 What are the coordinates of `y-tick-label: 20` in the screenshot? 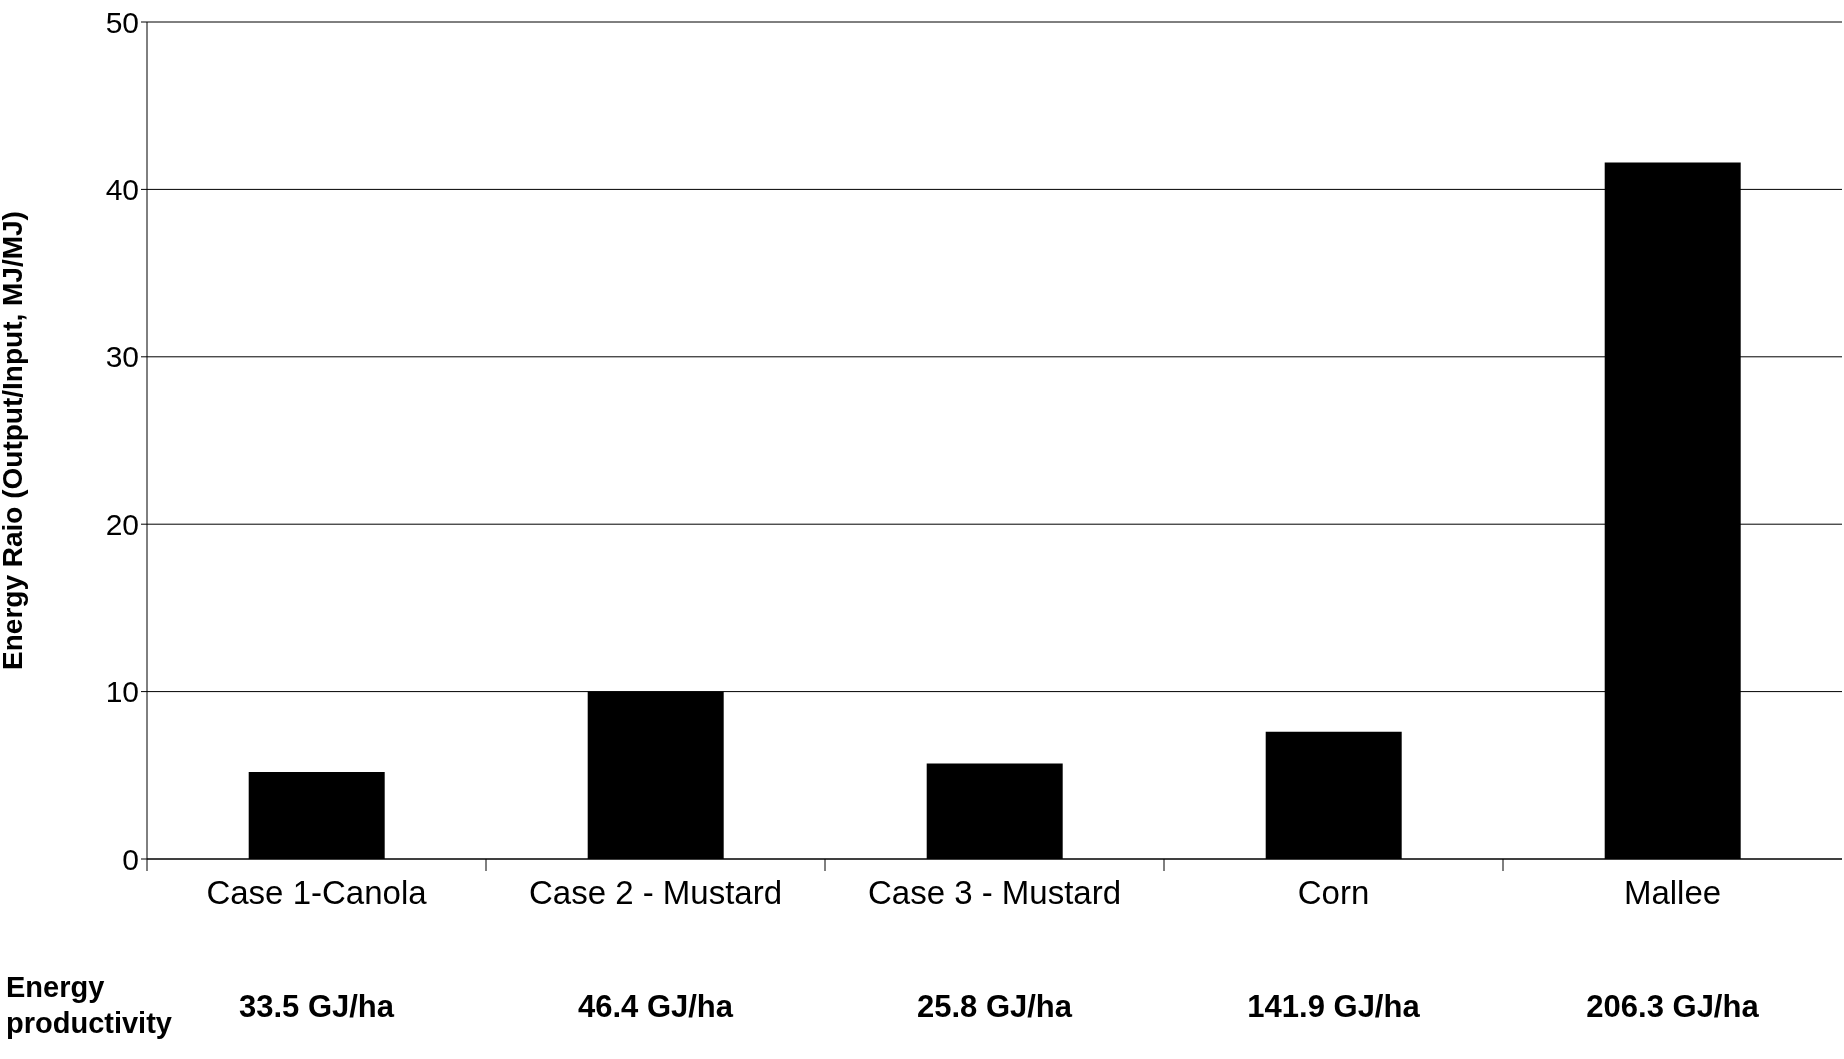 It's located at (122, 524).